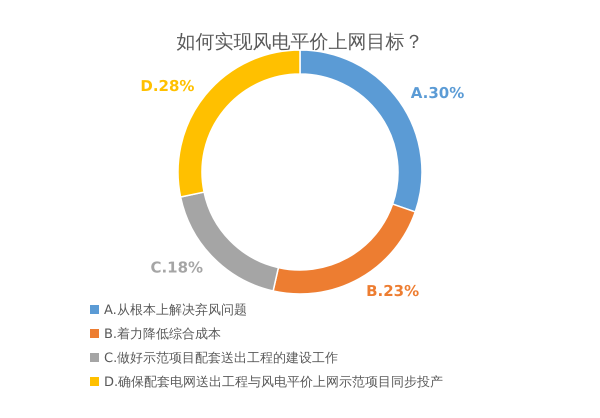 The height and width of the screenshot is (418, 600). Describe the element at coordinates (167, 86) in the screenshot. I see `data-label: D.28%` at that location.